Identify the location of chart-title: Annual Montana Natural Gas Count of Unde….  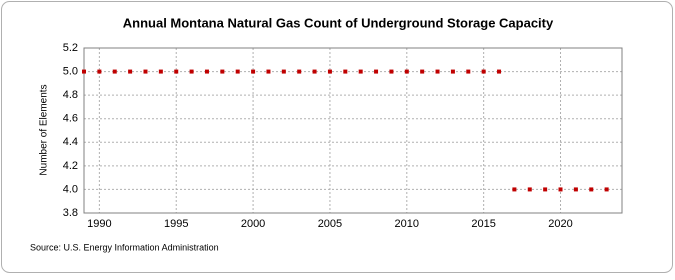
(338, 22).